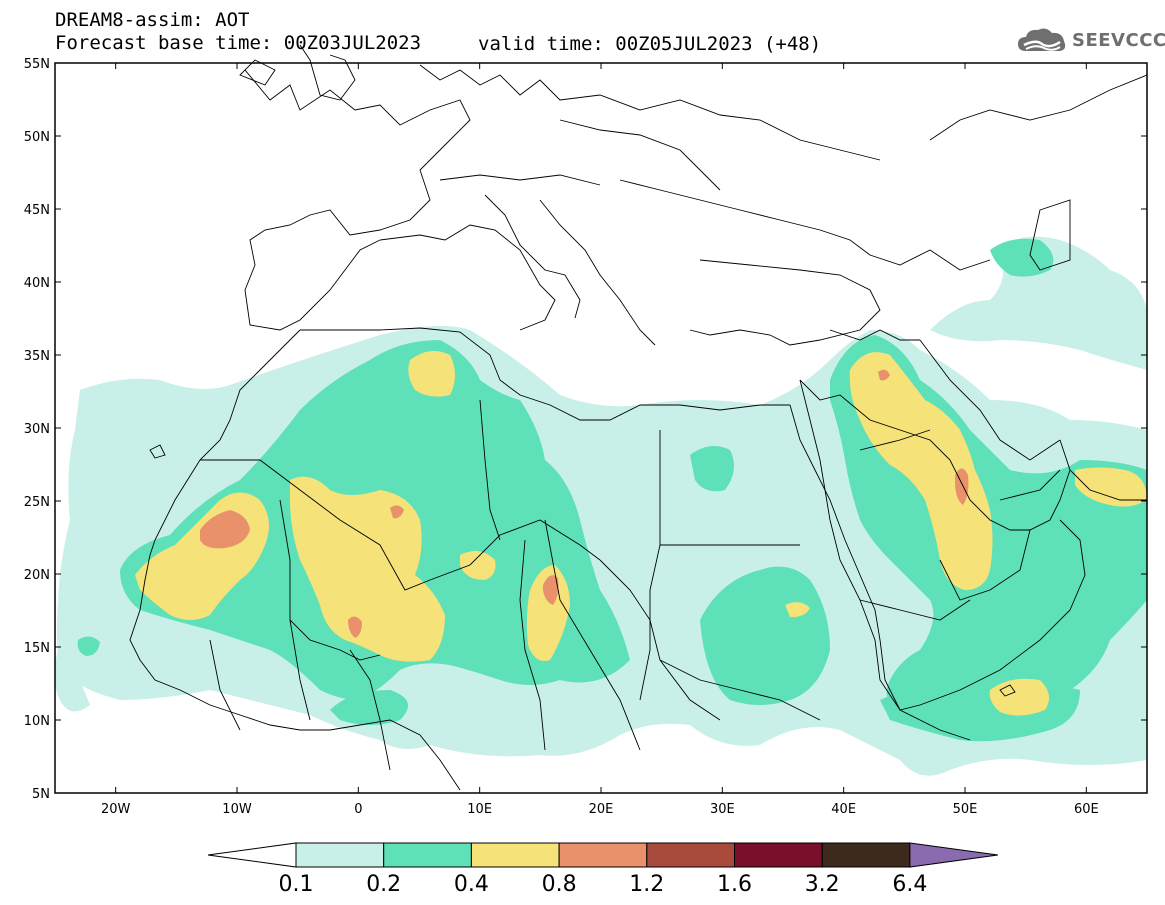 The image size is (1165, 905). I want to click on aot-region-egypt-medium, so click(712, 469).